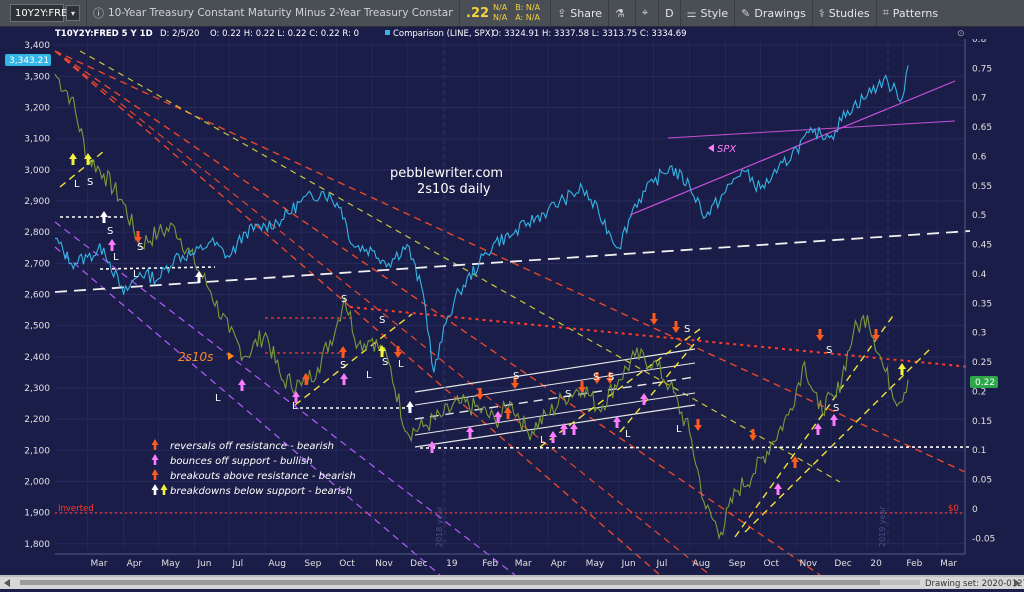  I want to click on x-tick-label: Apr, so click(135, 564).